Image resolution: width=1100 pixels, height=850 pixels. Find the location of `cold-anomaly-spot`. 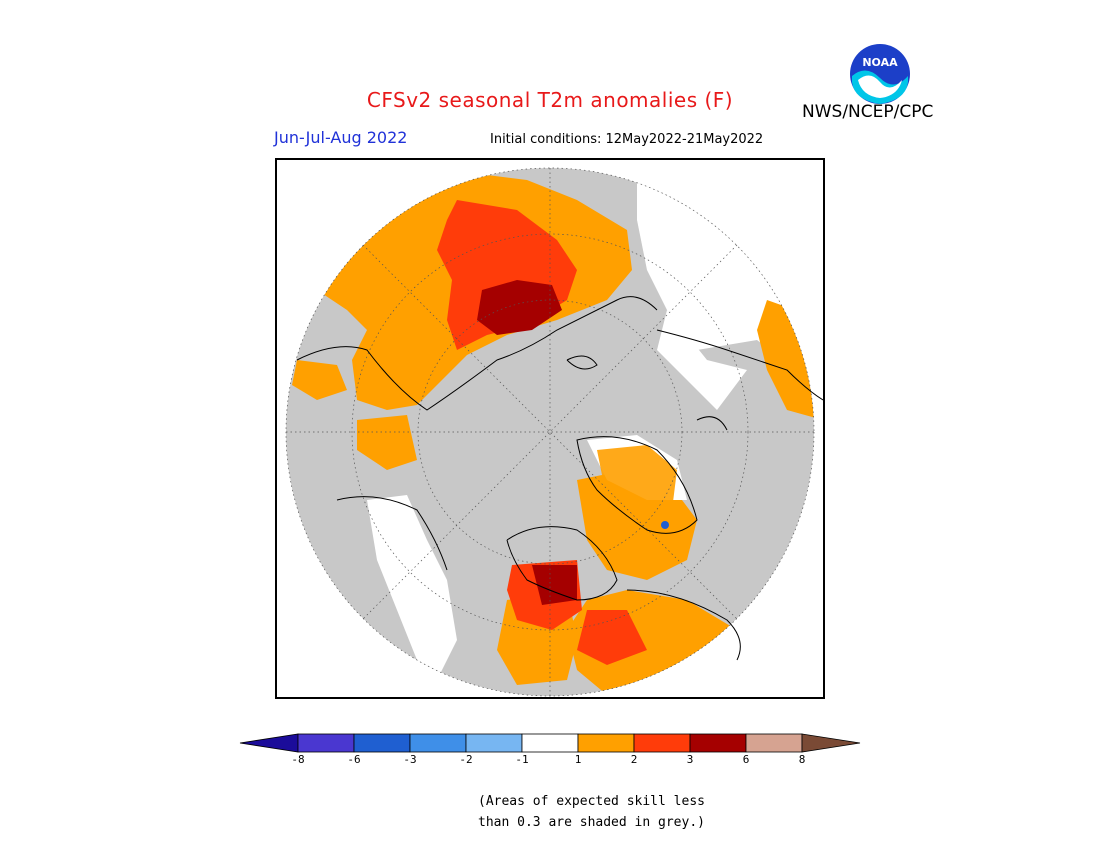

cold-anomaly-spot is located at coordinates (665, 525).